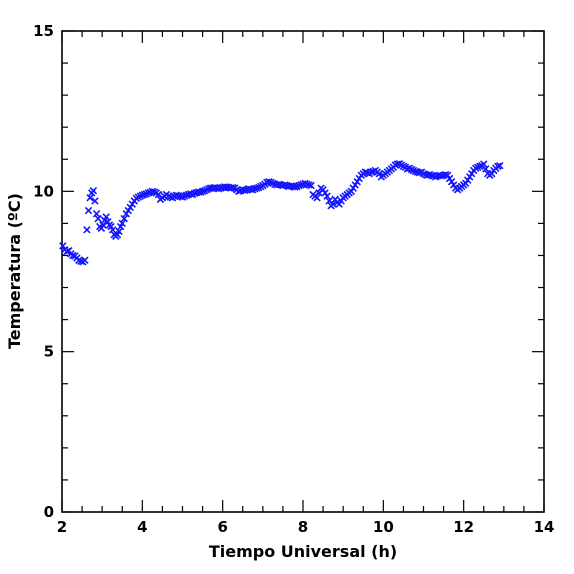 Image resolution: width=574 pixels, height=574 pixels. What do you see at coordinates (383, 527) in the screenshot?
I see `x-tick-label: 10` at bounding box center [383, 527].